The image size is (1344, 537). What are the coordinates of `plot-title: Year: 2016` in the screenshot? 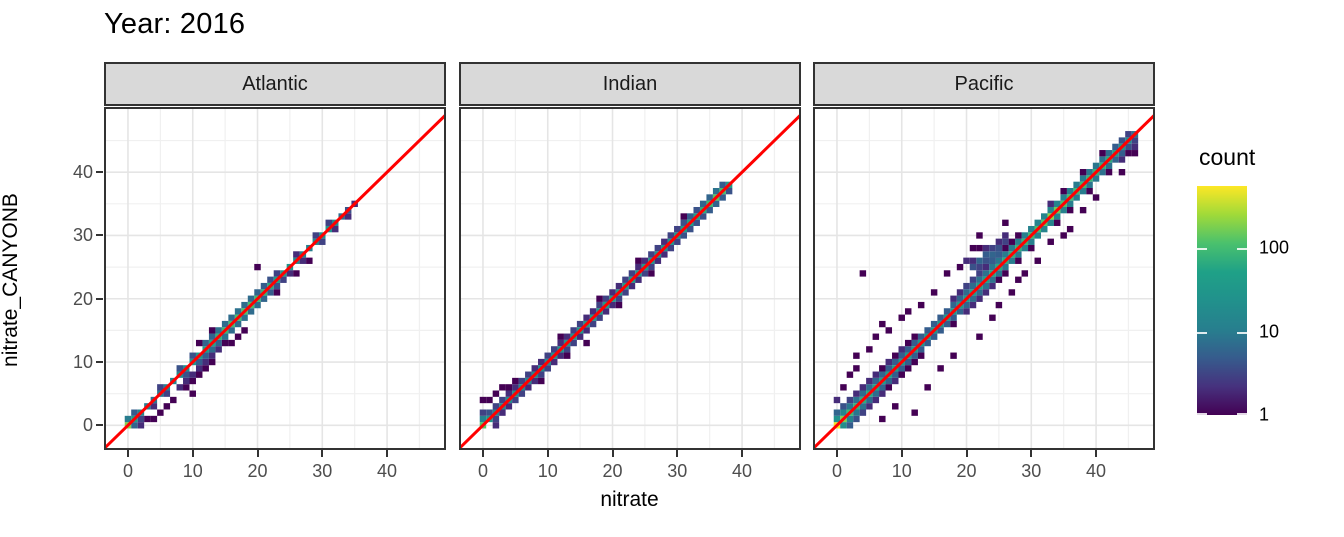 It's located at (175, 24).